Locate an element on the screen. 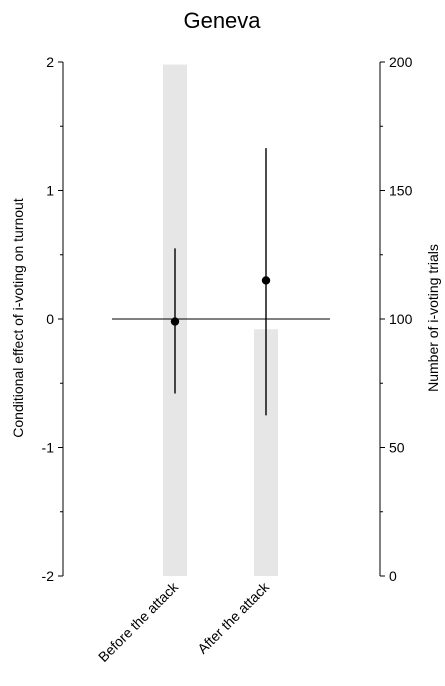 The width and height of the screenshot is (445, 686). points-layer is located at coordinates (220, 282).